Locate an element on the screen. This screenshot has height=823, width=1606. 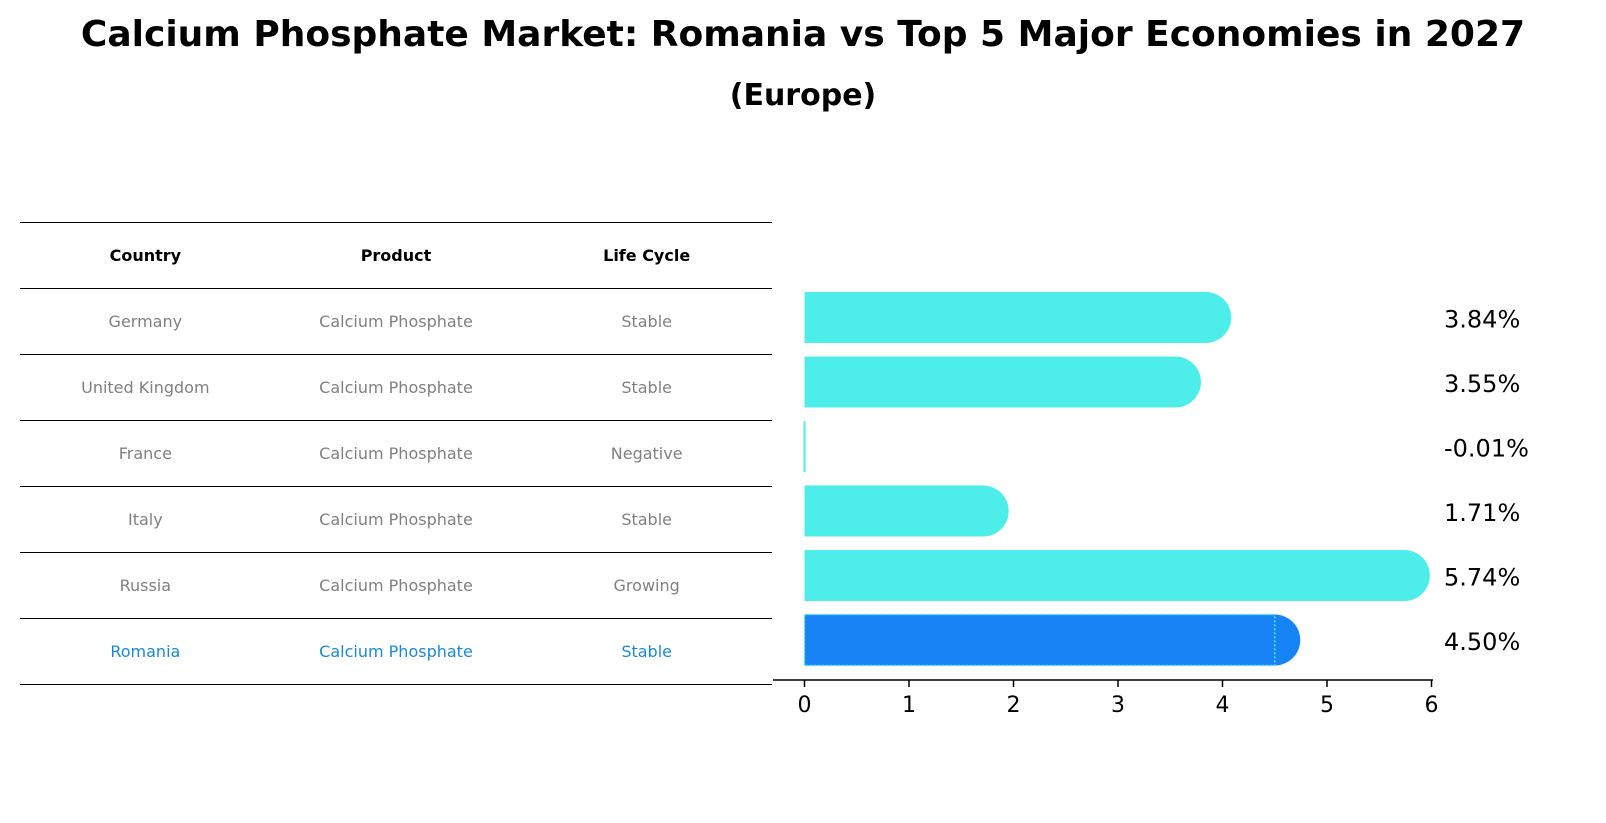
header-country: Country is located at coordinates (145, 255).